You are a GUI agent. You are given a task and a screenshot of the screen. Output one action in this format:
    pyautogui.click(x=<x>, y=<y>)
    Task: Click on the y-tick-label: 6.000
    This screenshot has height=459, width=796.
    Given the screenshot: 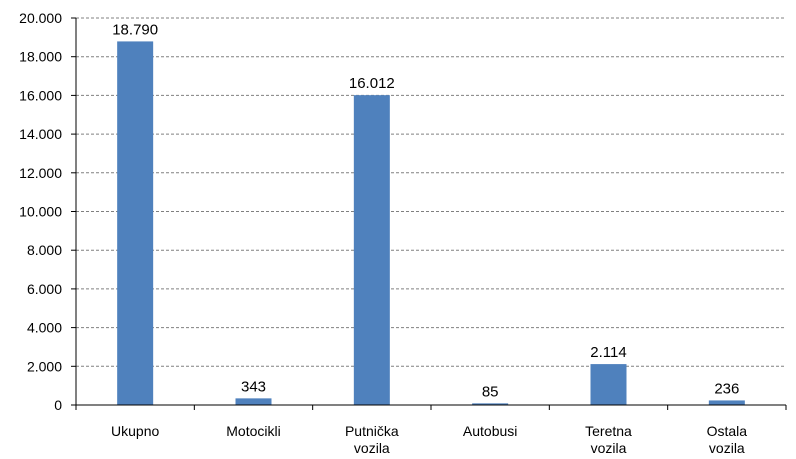 What is the action you would take?
    pyautogui.click(x=44, y=289)
    